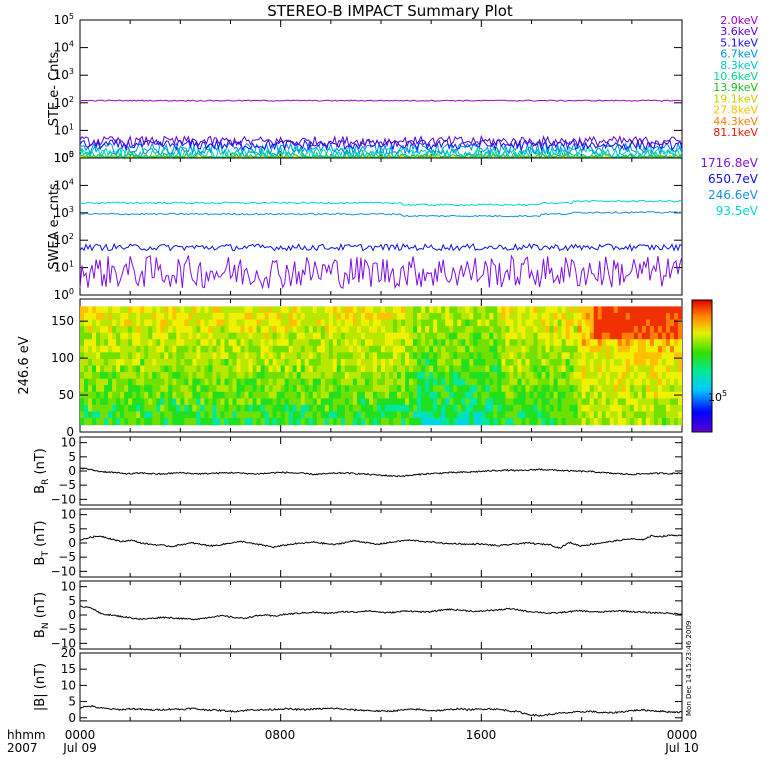 Image resolution: width=780 pixels, height=780 pixels. What do you see at coordinates (381, 541) in the screenshot?
I see `field-line` at bounding box center [381, 541].